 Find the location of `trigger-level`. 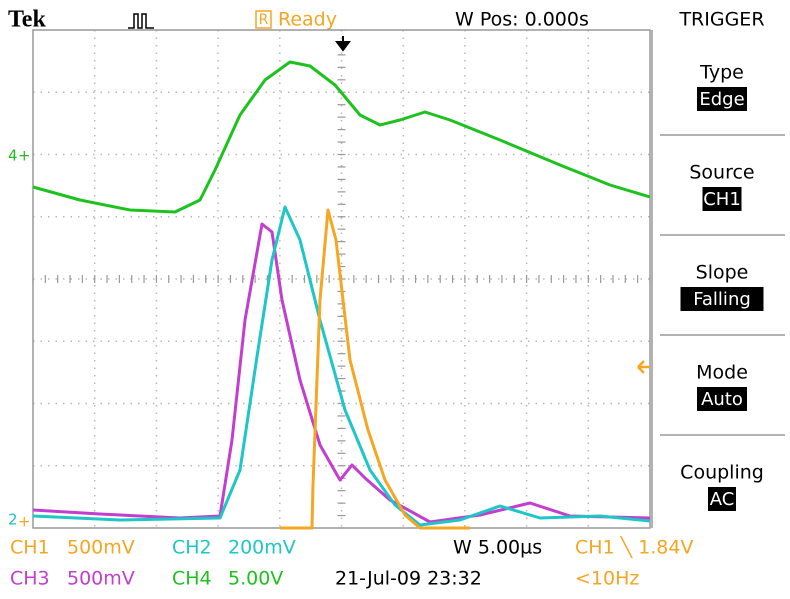

trigger-level is located at coordinates (643, 367).